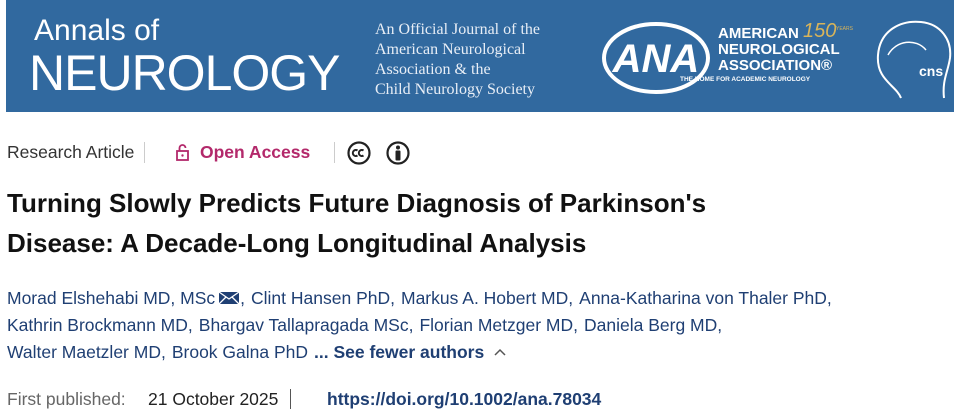  I want to click on toggle-authors: ... See fewer authors, so click(399, 352).